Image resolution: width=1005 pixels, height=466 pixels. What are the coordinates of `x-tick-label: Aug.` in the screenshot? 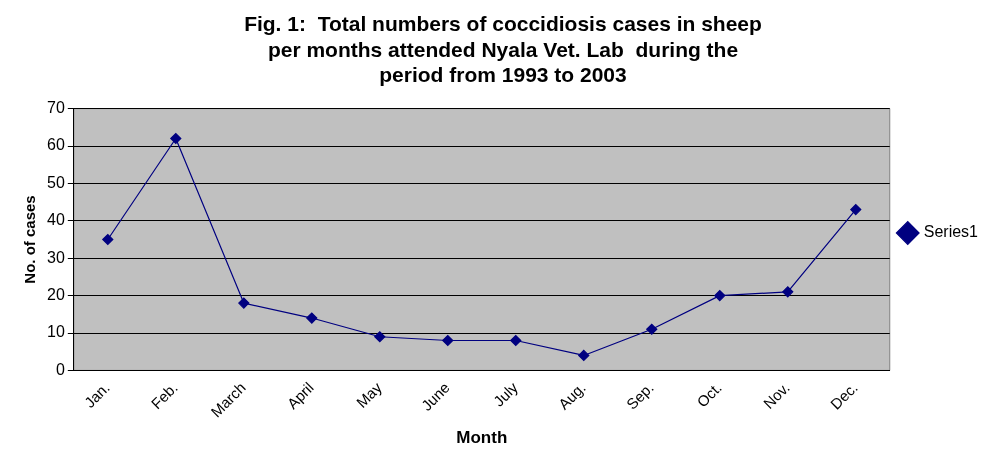 It's located at (571, 395).